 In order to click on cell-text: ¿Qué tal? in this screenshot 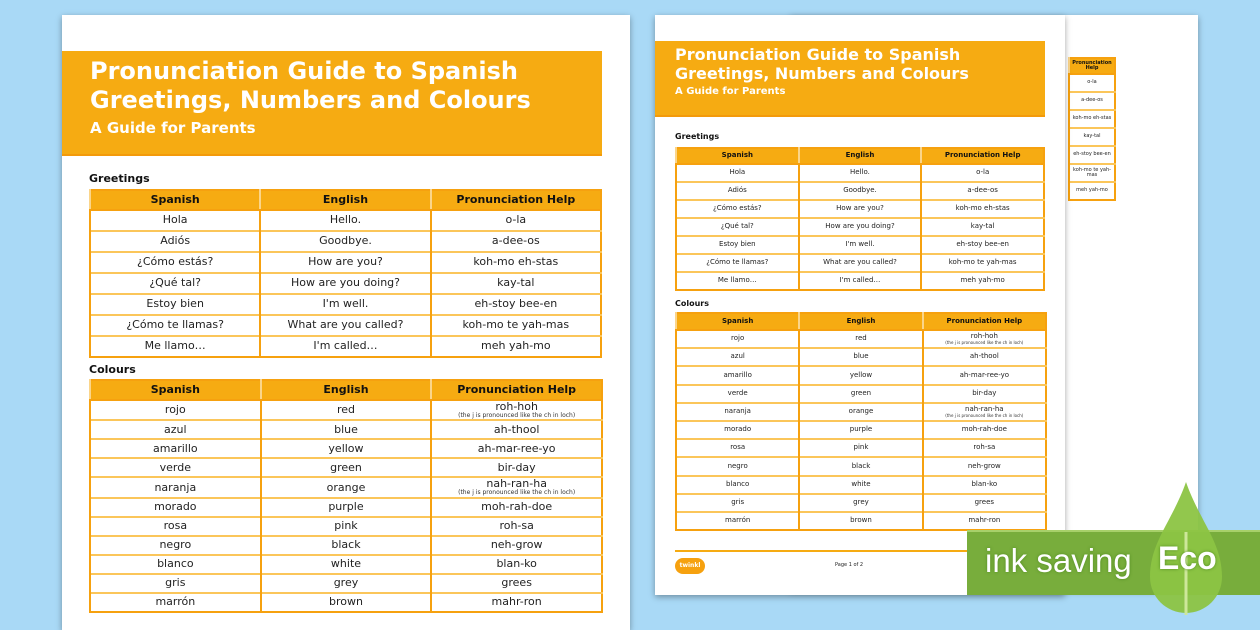, I will do `click(175, 283)`.